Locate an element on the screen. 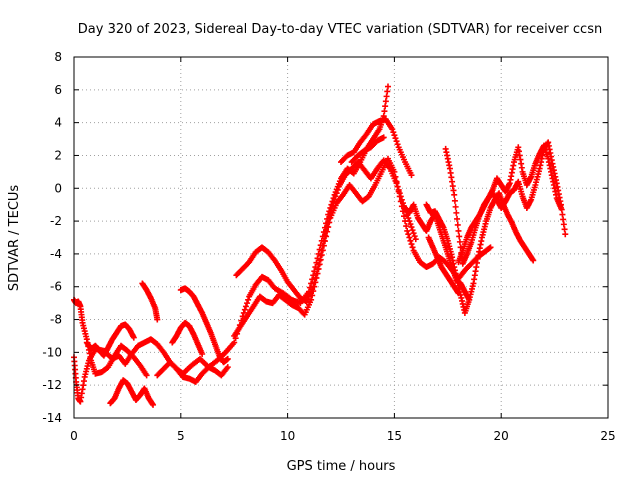  y-tick-label: 0 is located at coordinates (58, 188).